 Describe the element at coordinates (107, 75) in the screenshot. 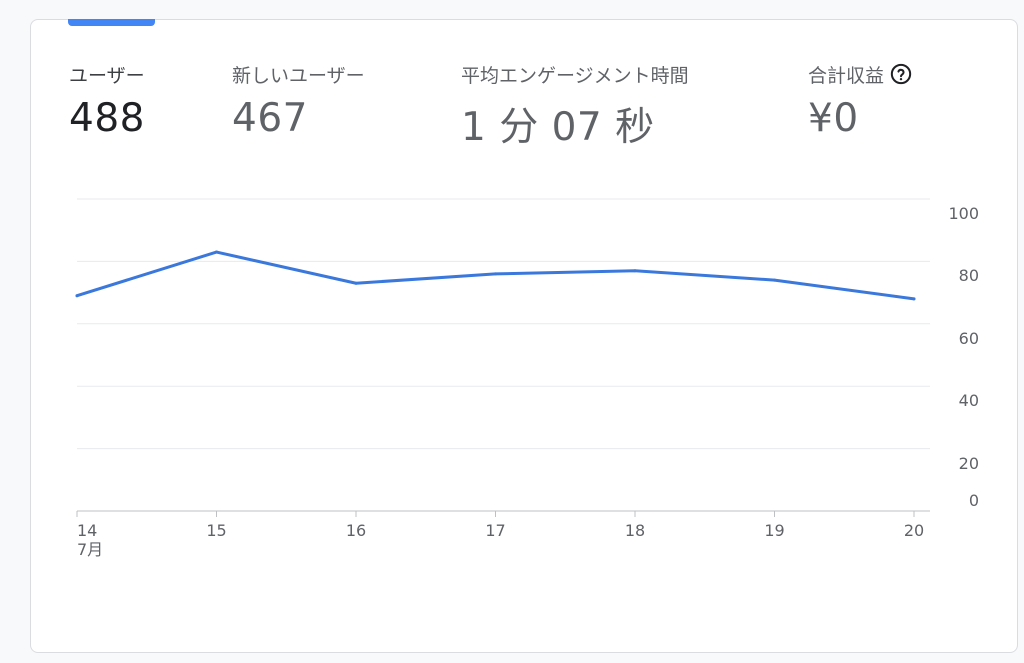

I see `metric-users-label: ユーザー` at that location.